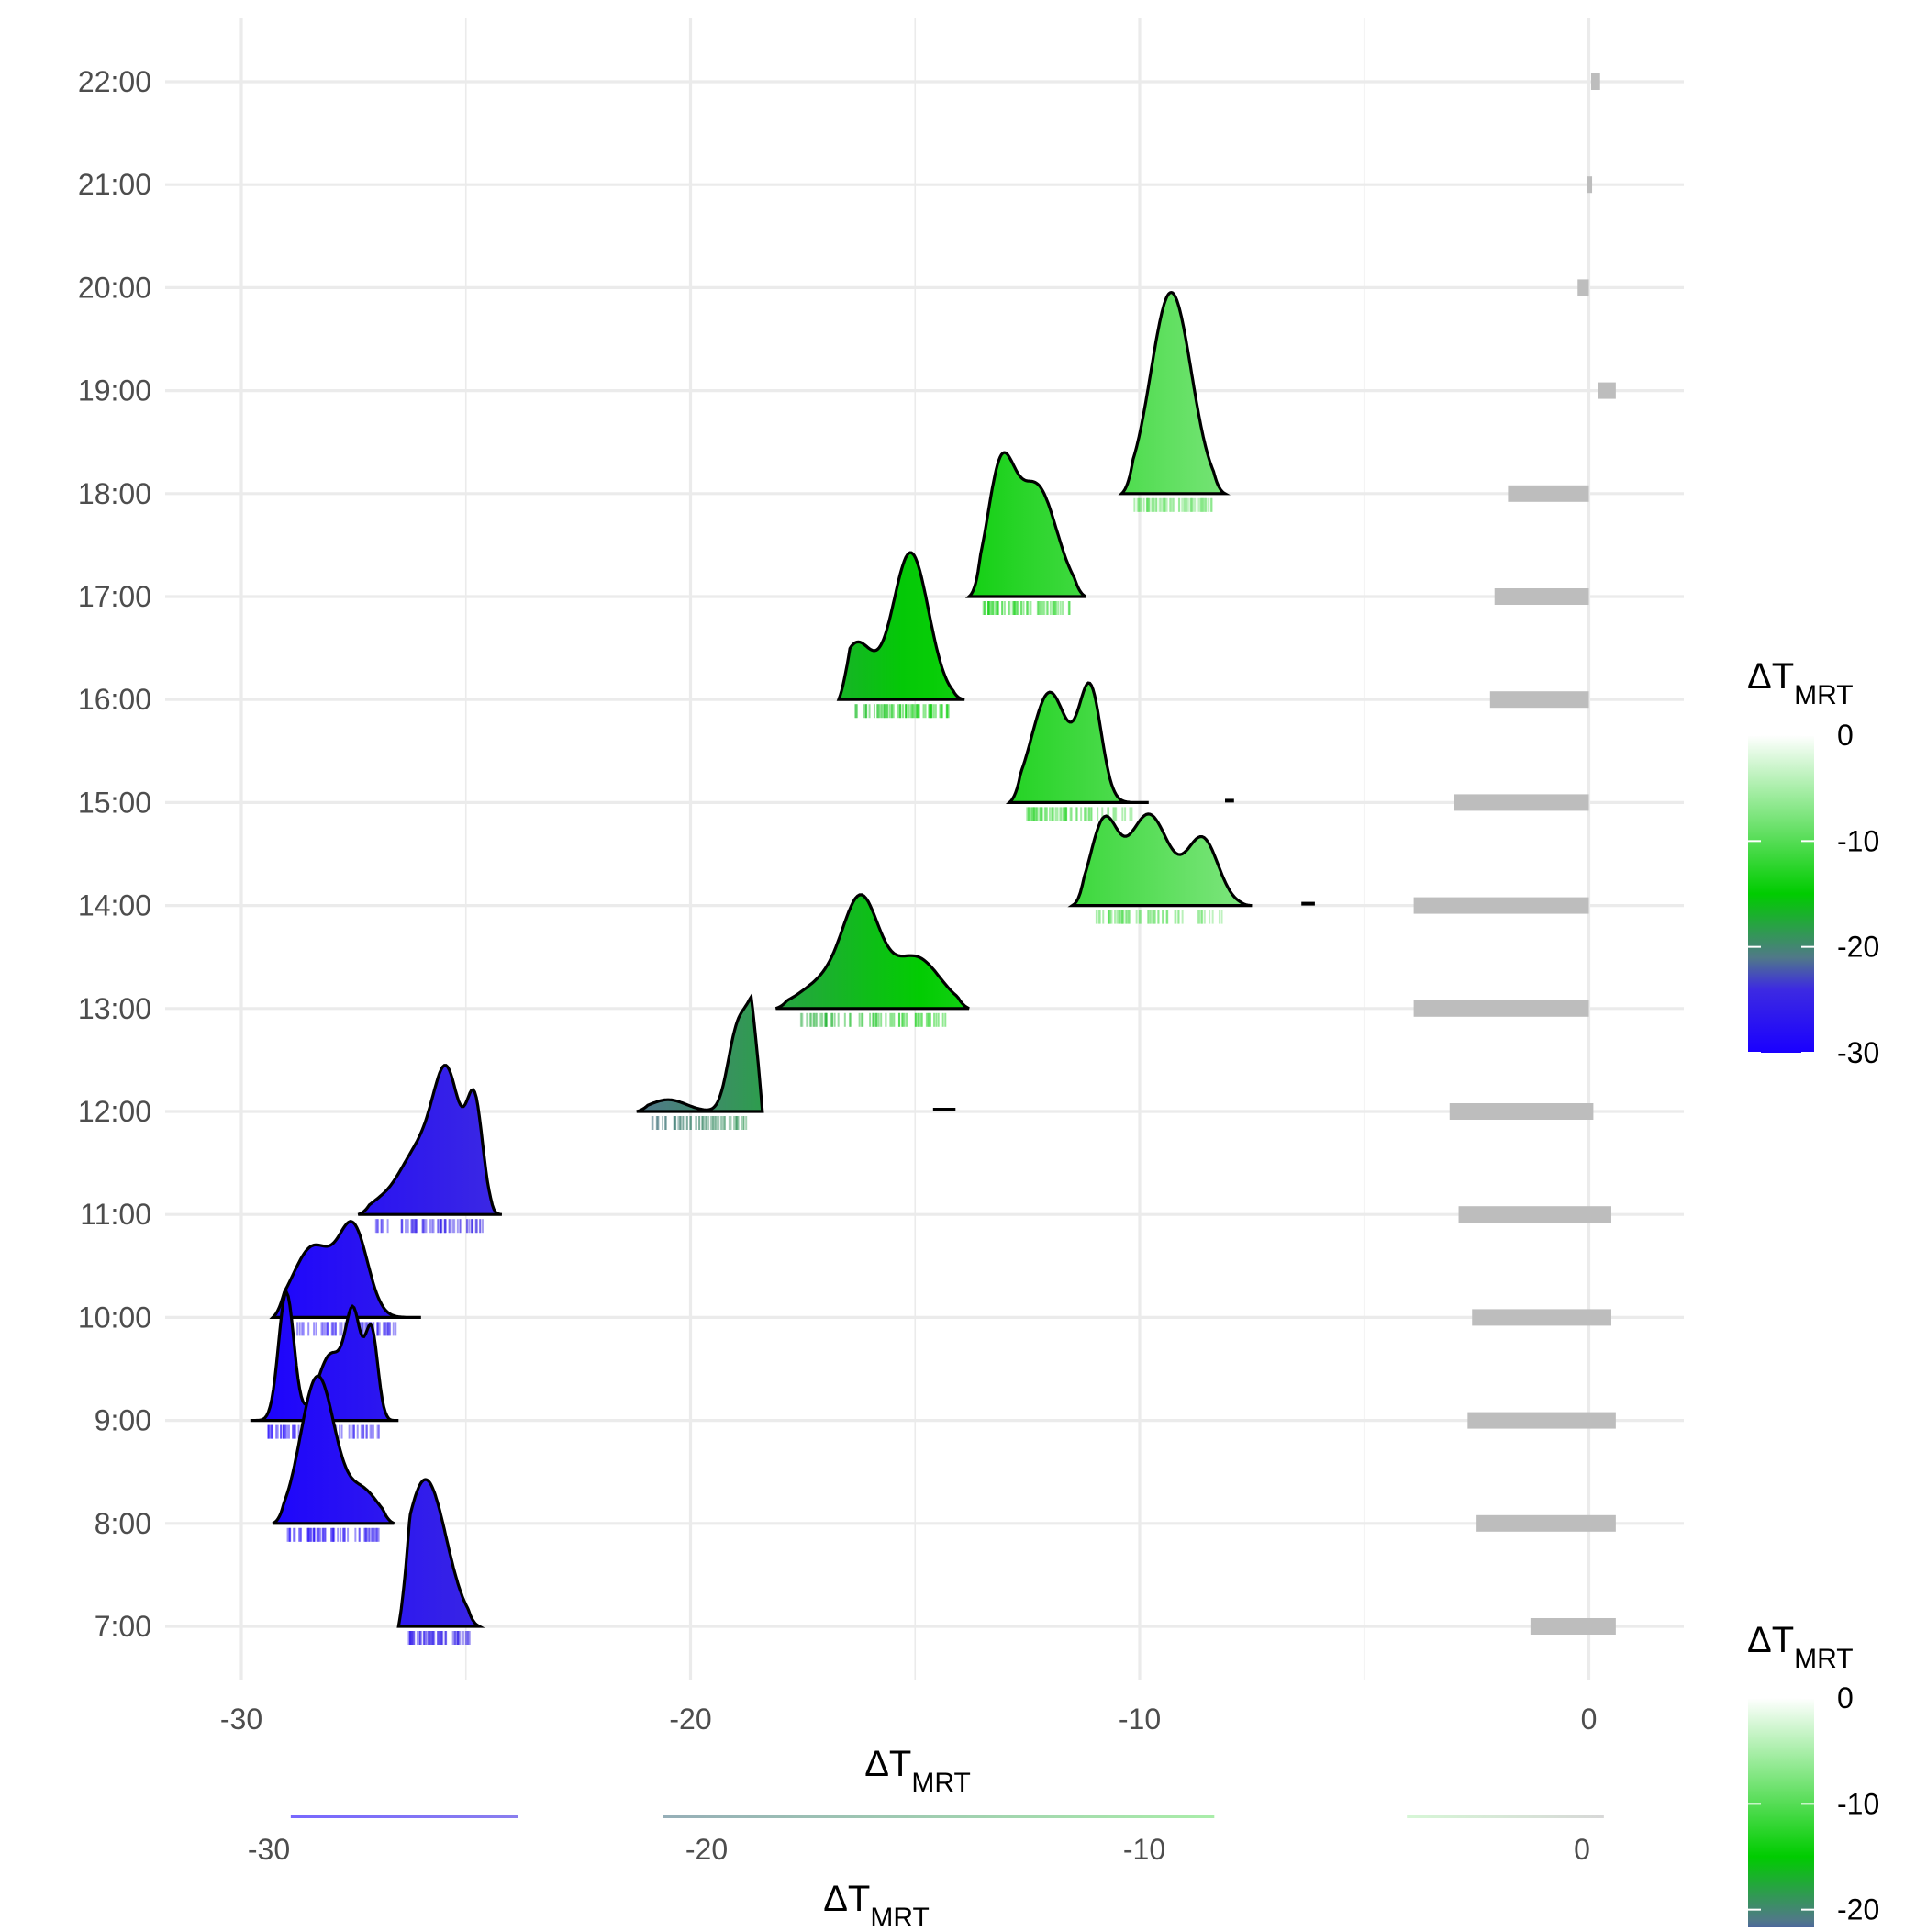 The height and width of the screenshot is (1932, 1927). Describe the element at coordinates (1173, 504) in the screenshot. I see `ridge-rug-18:00` at that location.